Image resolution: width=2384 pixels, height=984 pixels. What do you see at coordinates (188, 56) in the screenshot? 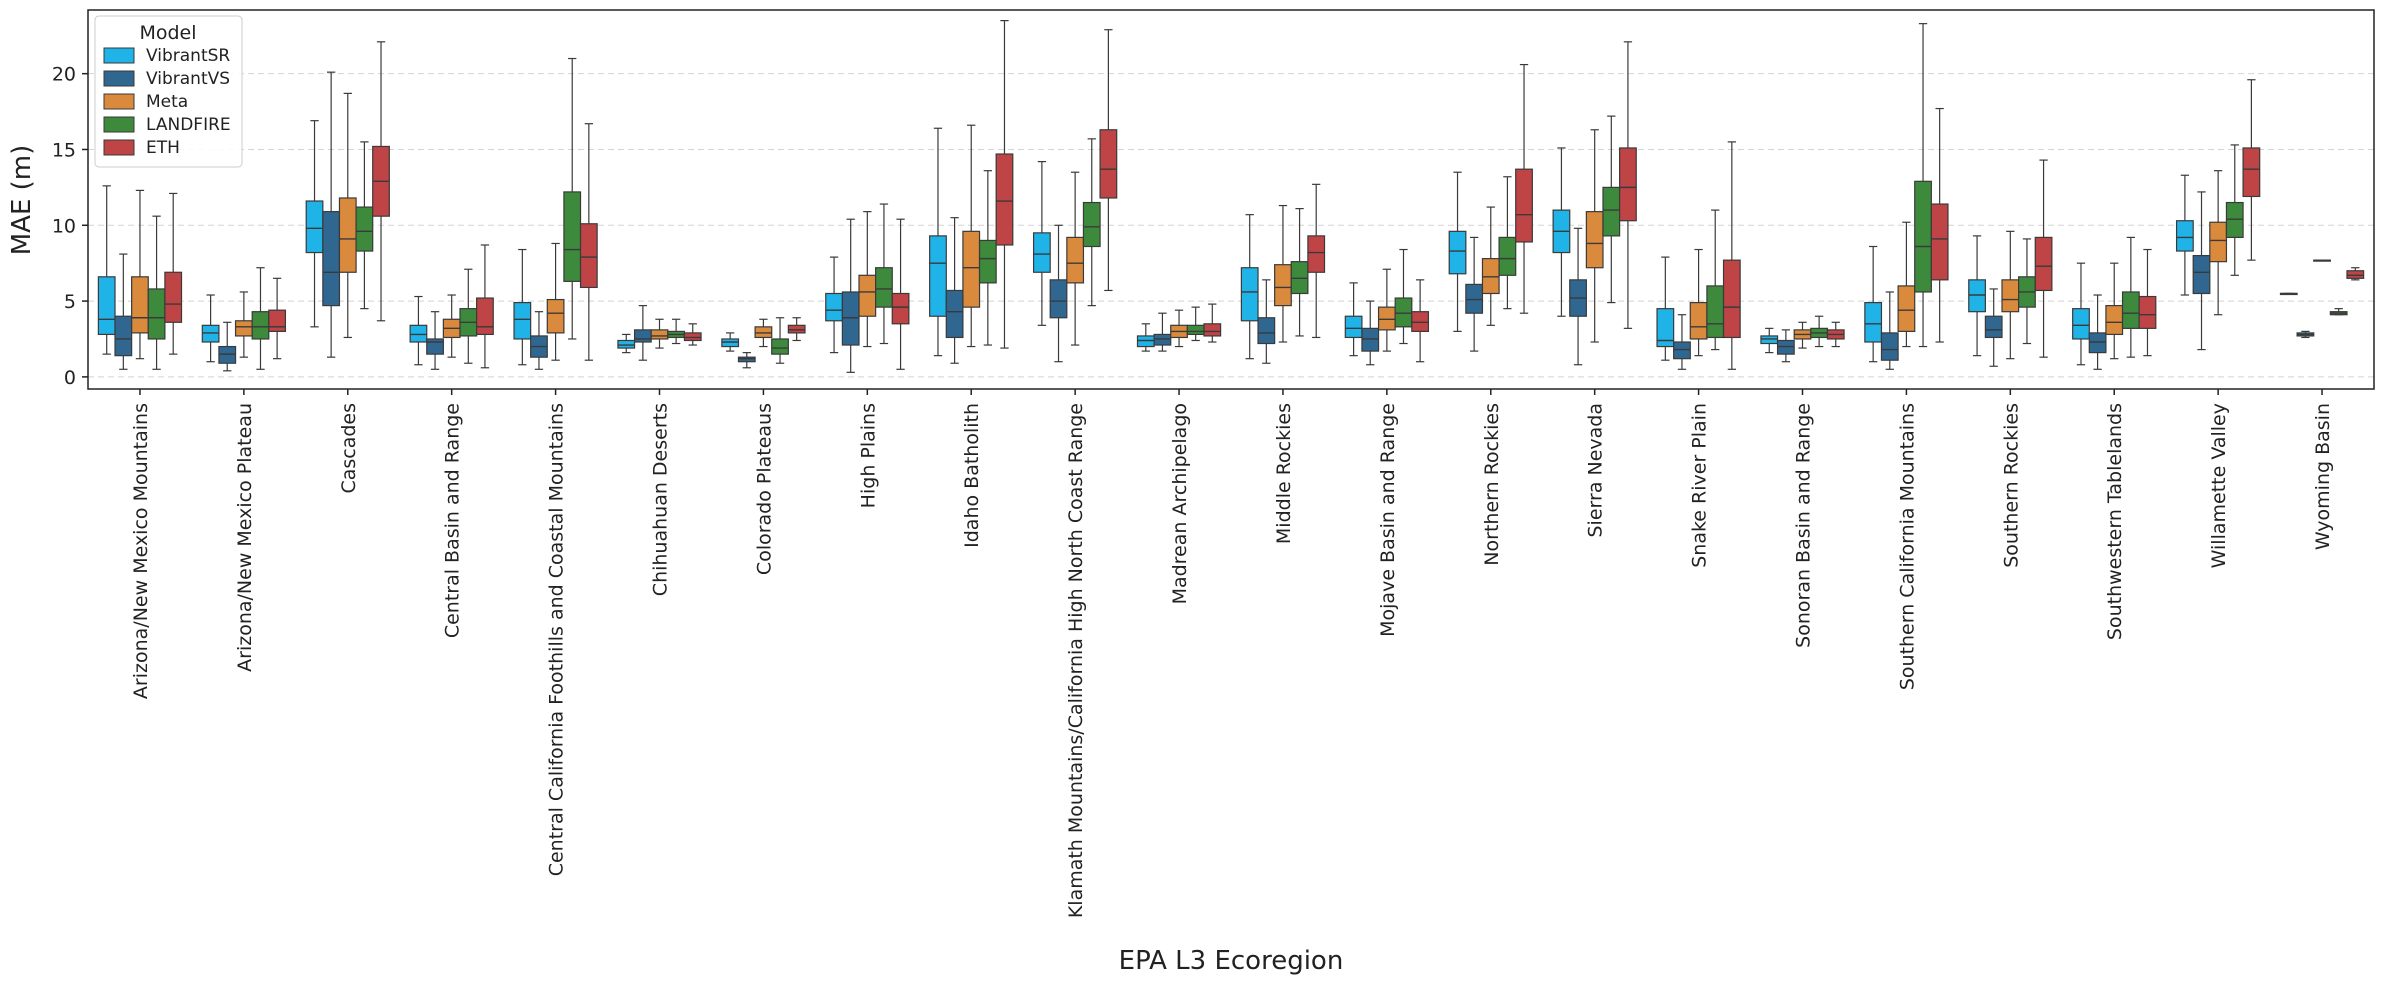
I see `legend-label: VibrantSR` at bounding box center [188, 56].